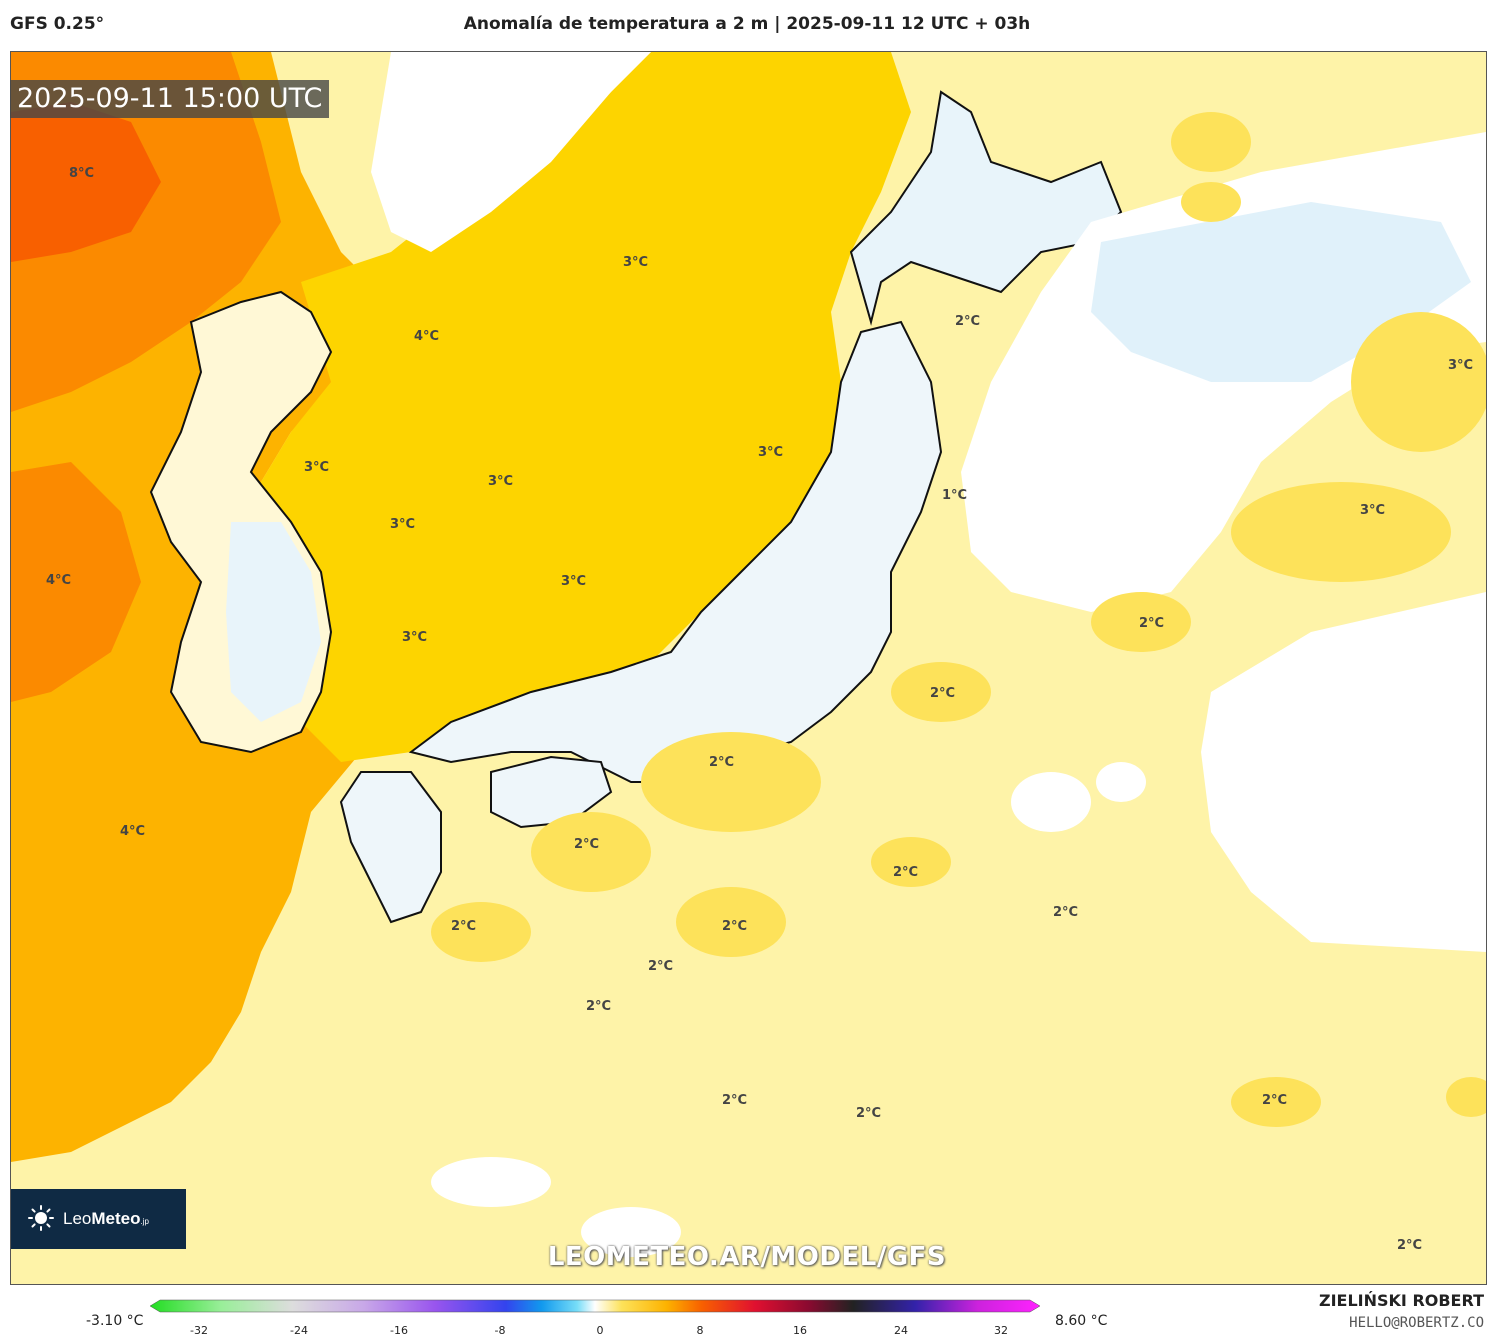 The width and height of the screenshot is (1494, 1339). Describe the element at coordinates (273, 622) in the screenshot. I see `land-korea-cold` at that location.